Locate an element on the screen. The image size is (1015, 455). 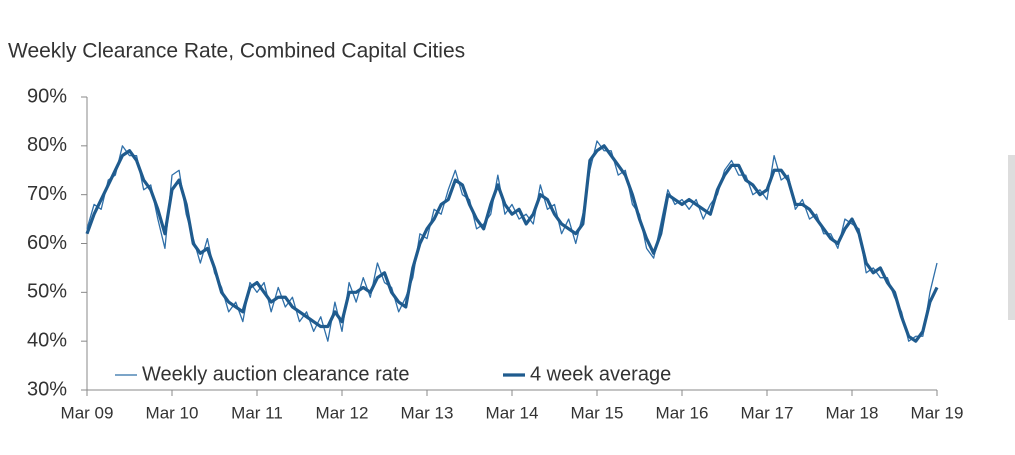
scrollbar is located at coordinates (1011, 237).